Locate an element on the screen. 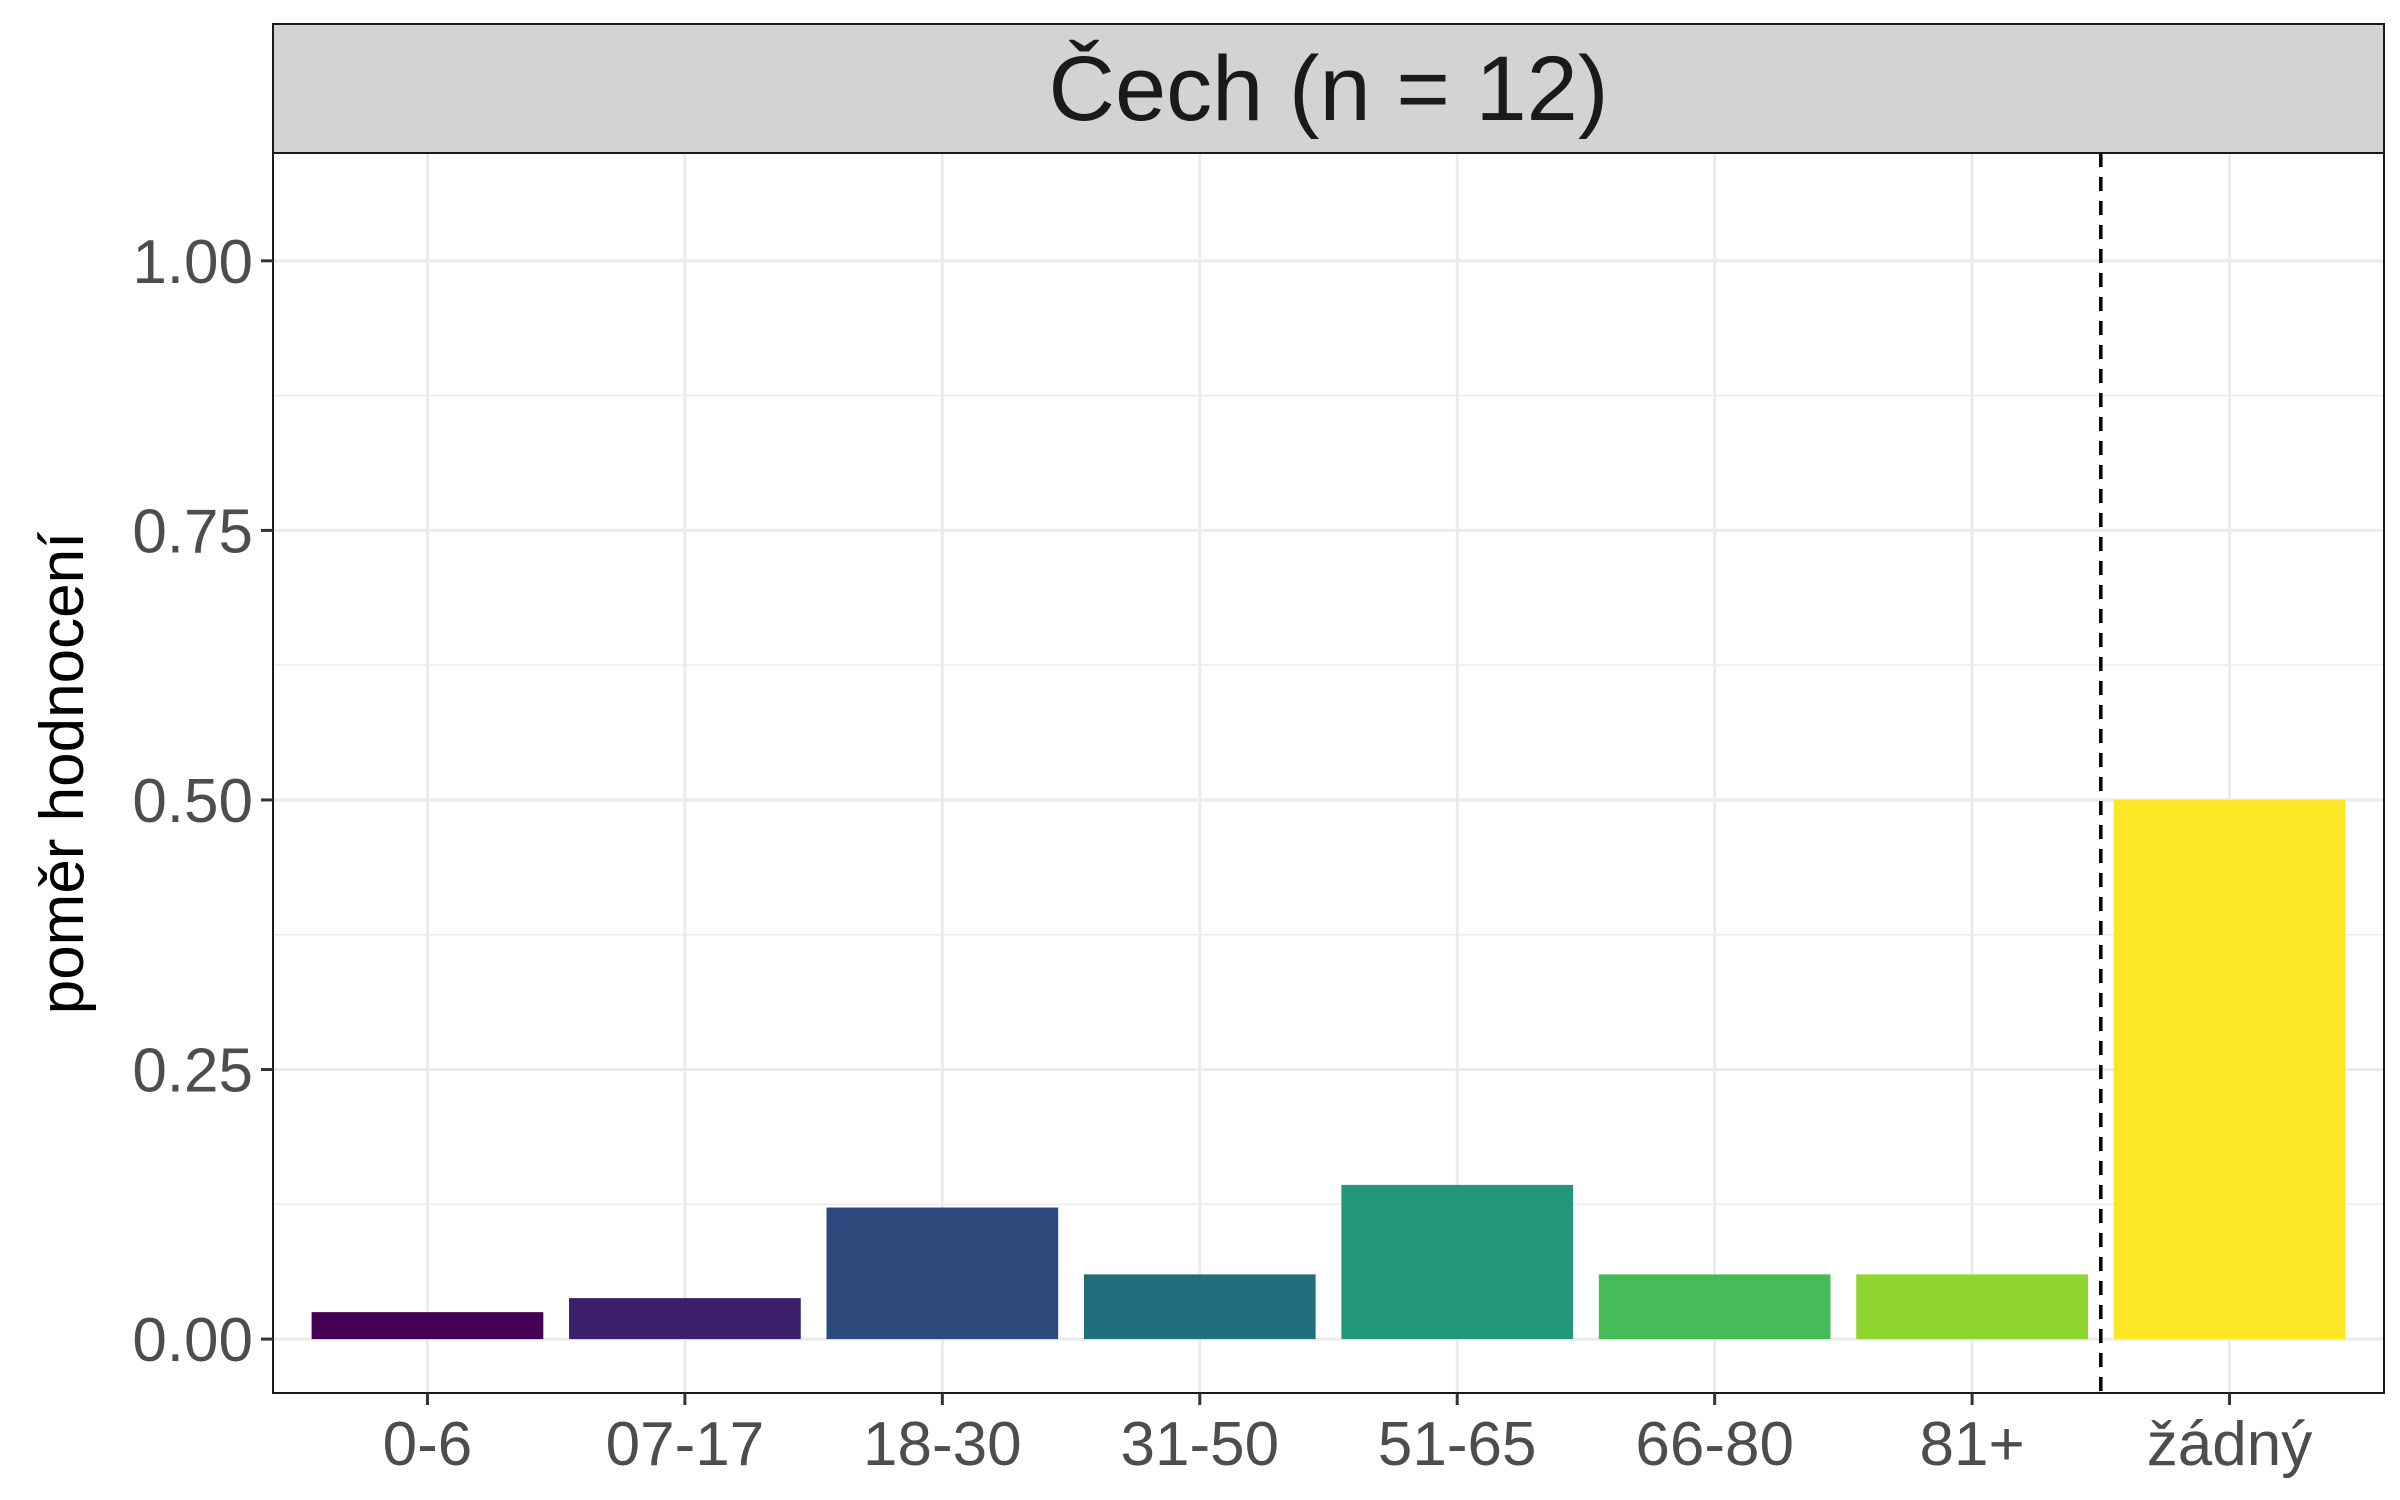  x-tick-label: 51-65 is located at coordinates (1457, 1444).